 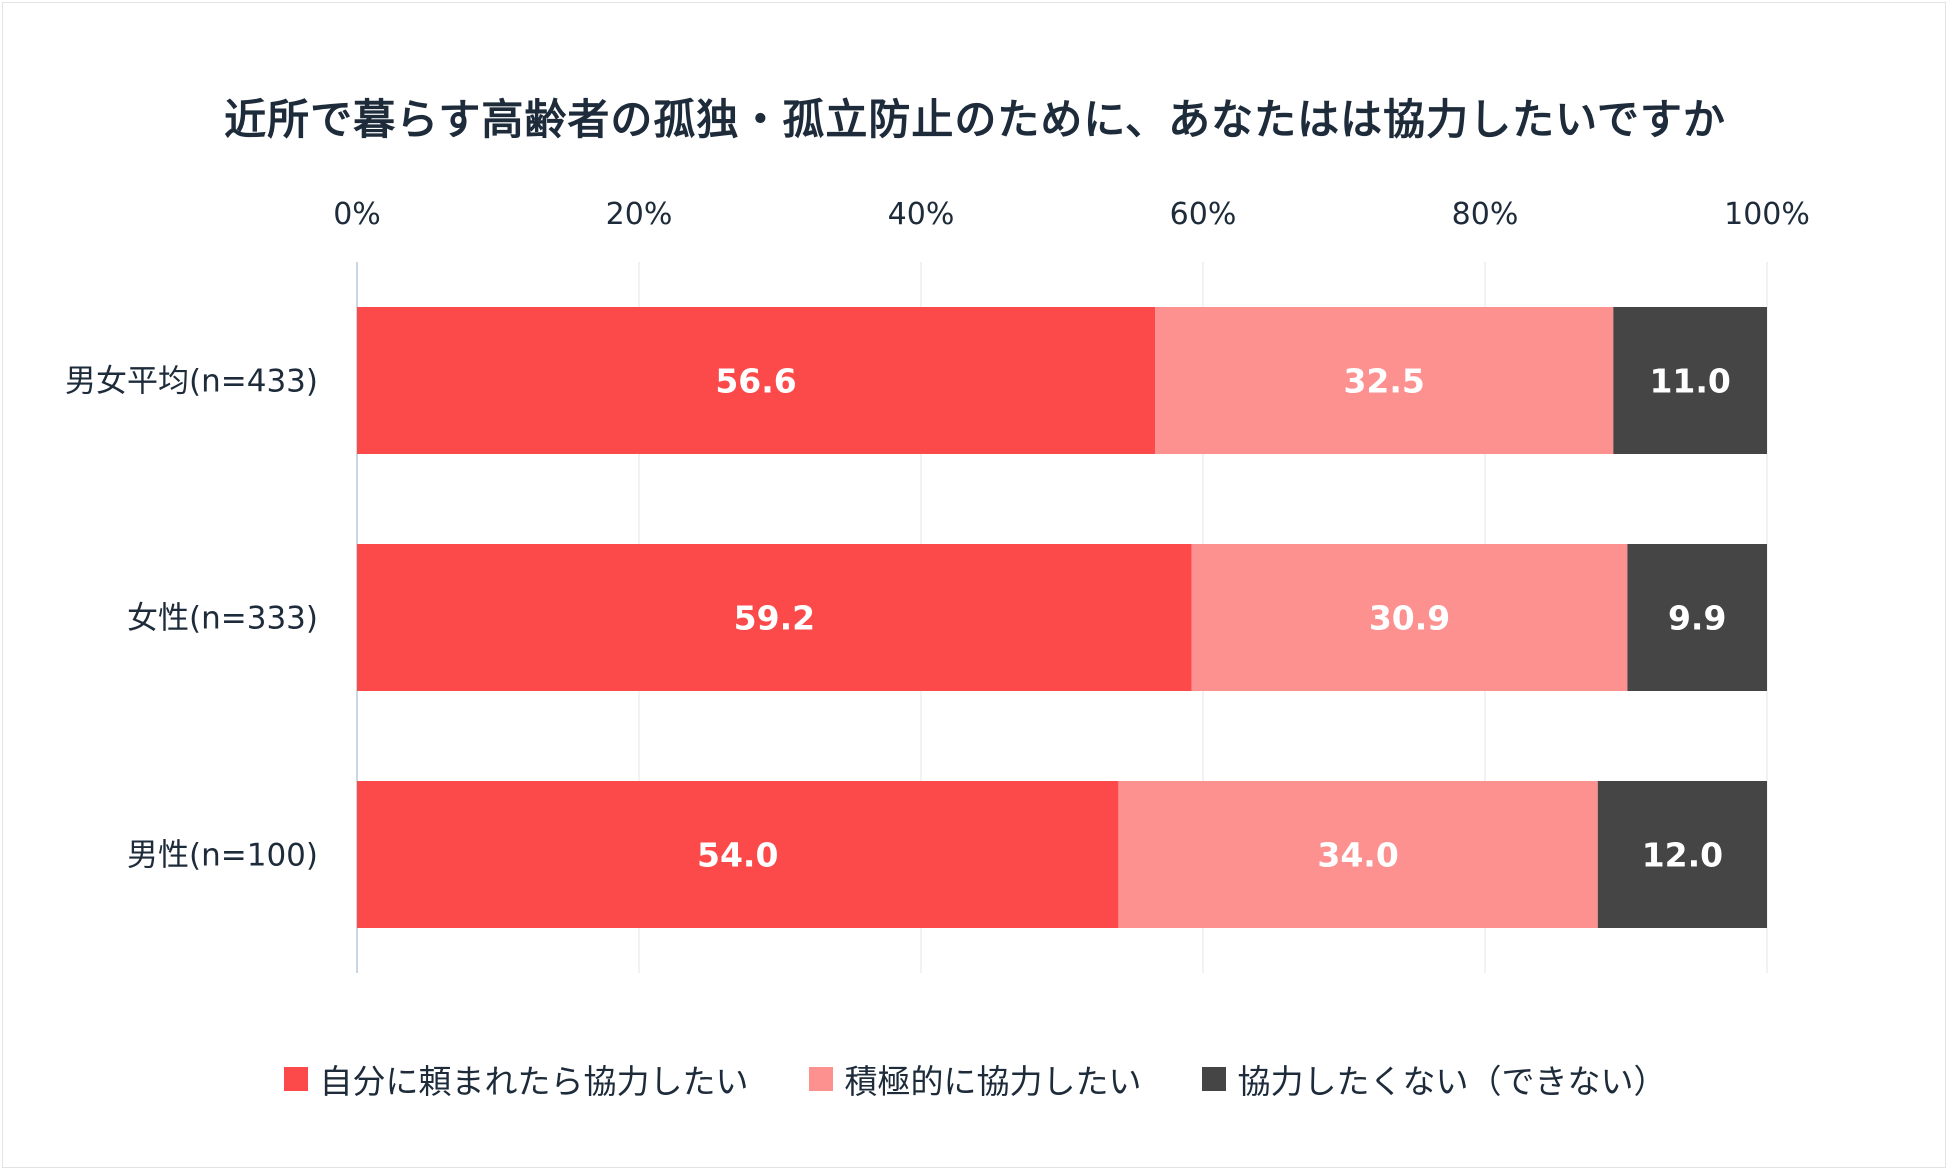 What do you see at coordinates (222, 856) in the screenshot?
I see `category-label: 男性(n=100)` at bounding box center [222, 856].